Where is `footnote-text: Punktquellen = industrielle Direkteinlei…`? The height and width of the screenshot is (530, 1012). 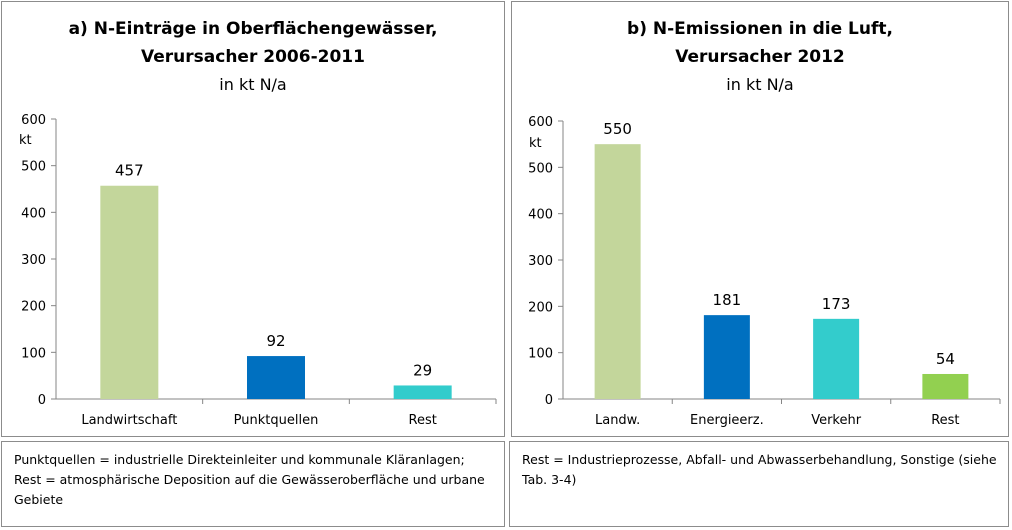
footnote-text: Punktquellen = industrielle Direkteinlei… is located at coordinates (249, 479).